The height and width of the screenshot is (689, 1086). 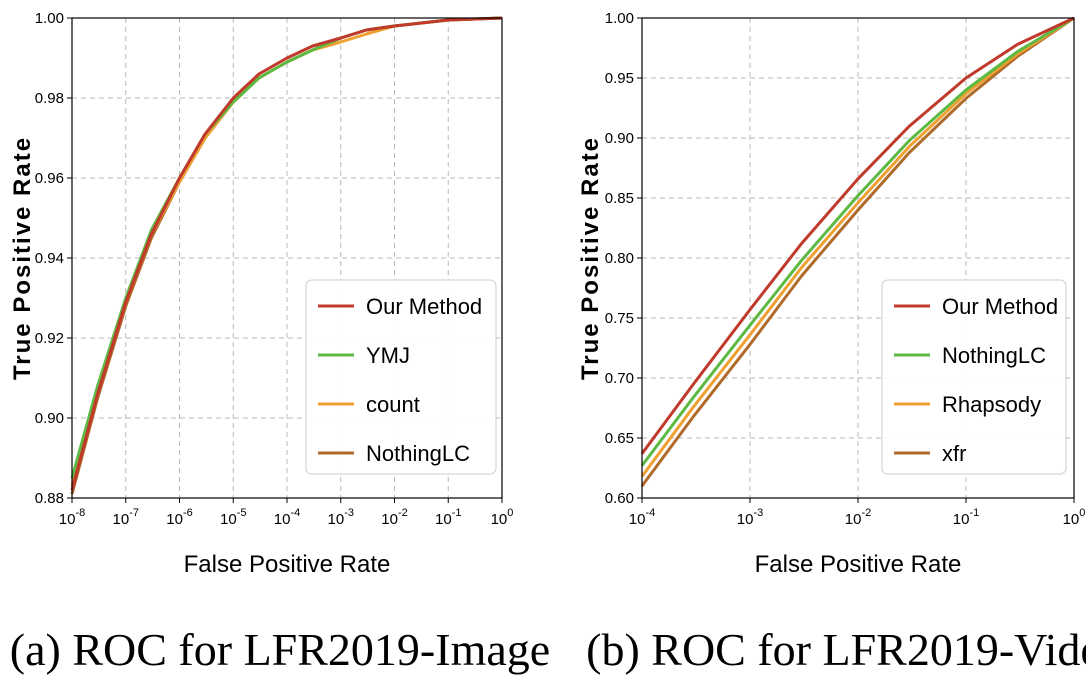 What do you see at coordinates (619, 438) in the screenshot?
I see `y-tick-label: 0.65` at bounding box center [619, 438].